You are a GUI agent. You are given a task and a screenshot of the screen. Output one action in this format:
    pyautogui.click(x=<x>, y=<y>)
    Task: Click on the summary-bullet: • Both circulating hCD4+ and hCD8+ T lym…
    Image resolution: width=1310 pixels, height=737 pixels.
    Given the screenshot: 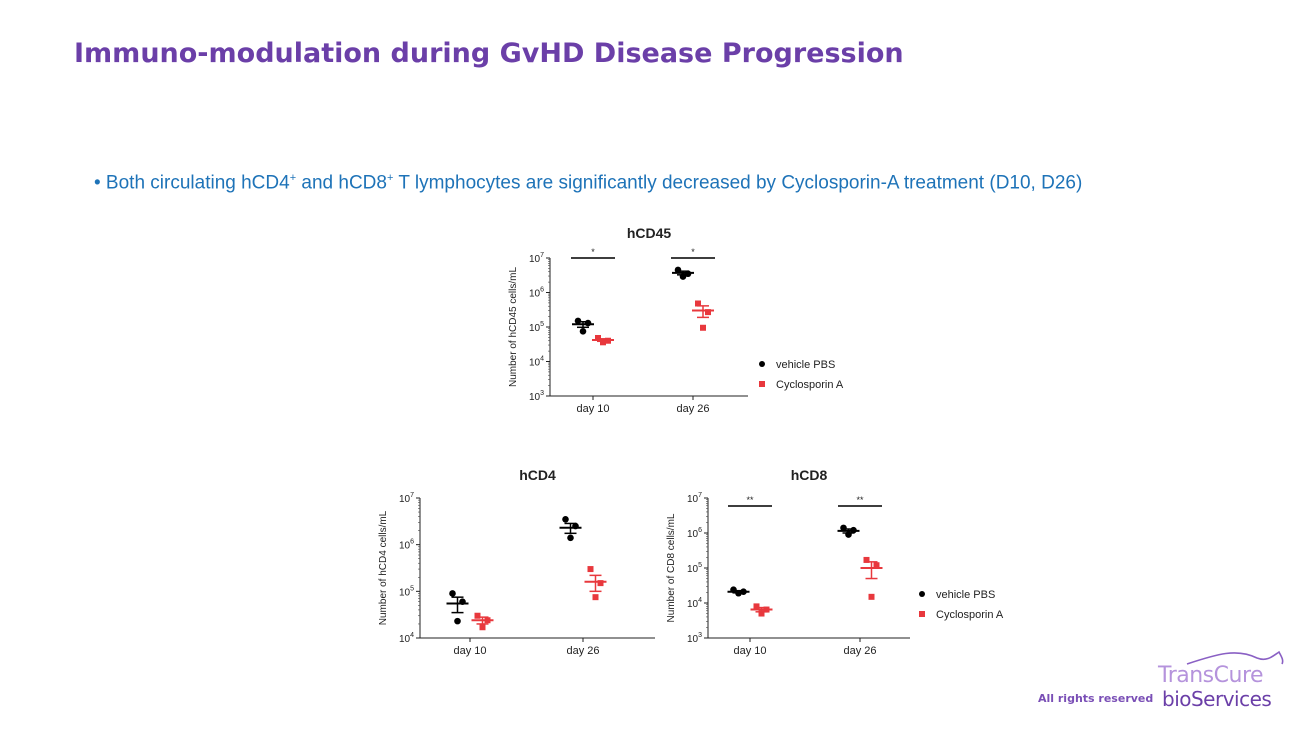 What is the action you would take?
    pyautogui.click(x=588, y=183)
    